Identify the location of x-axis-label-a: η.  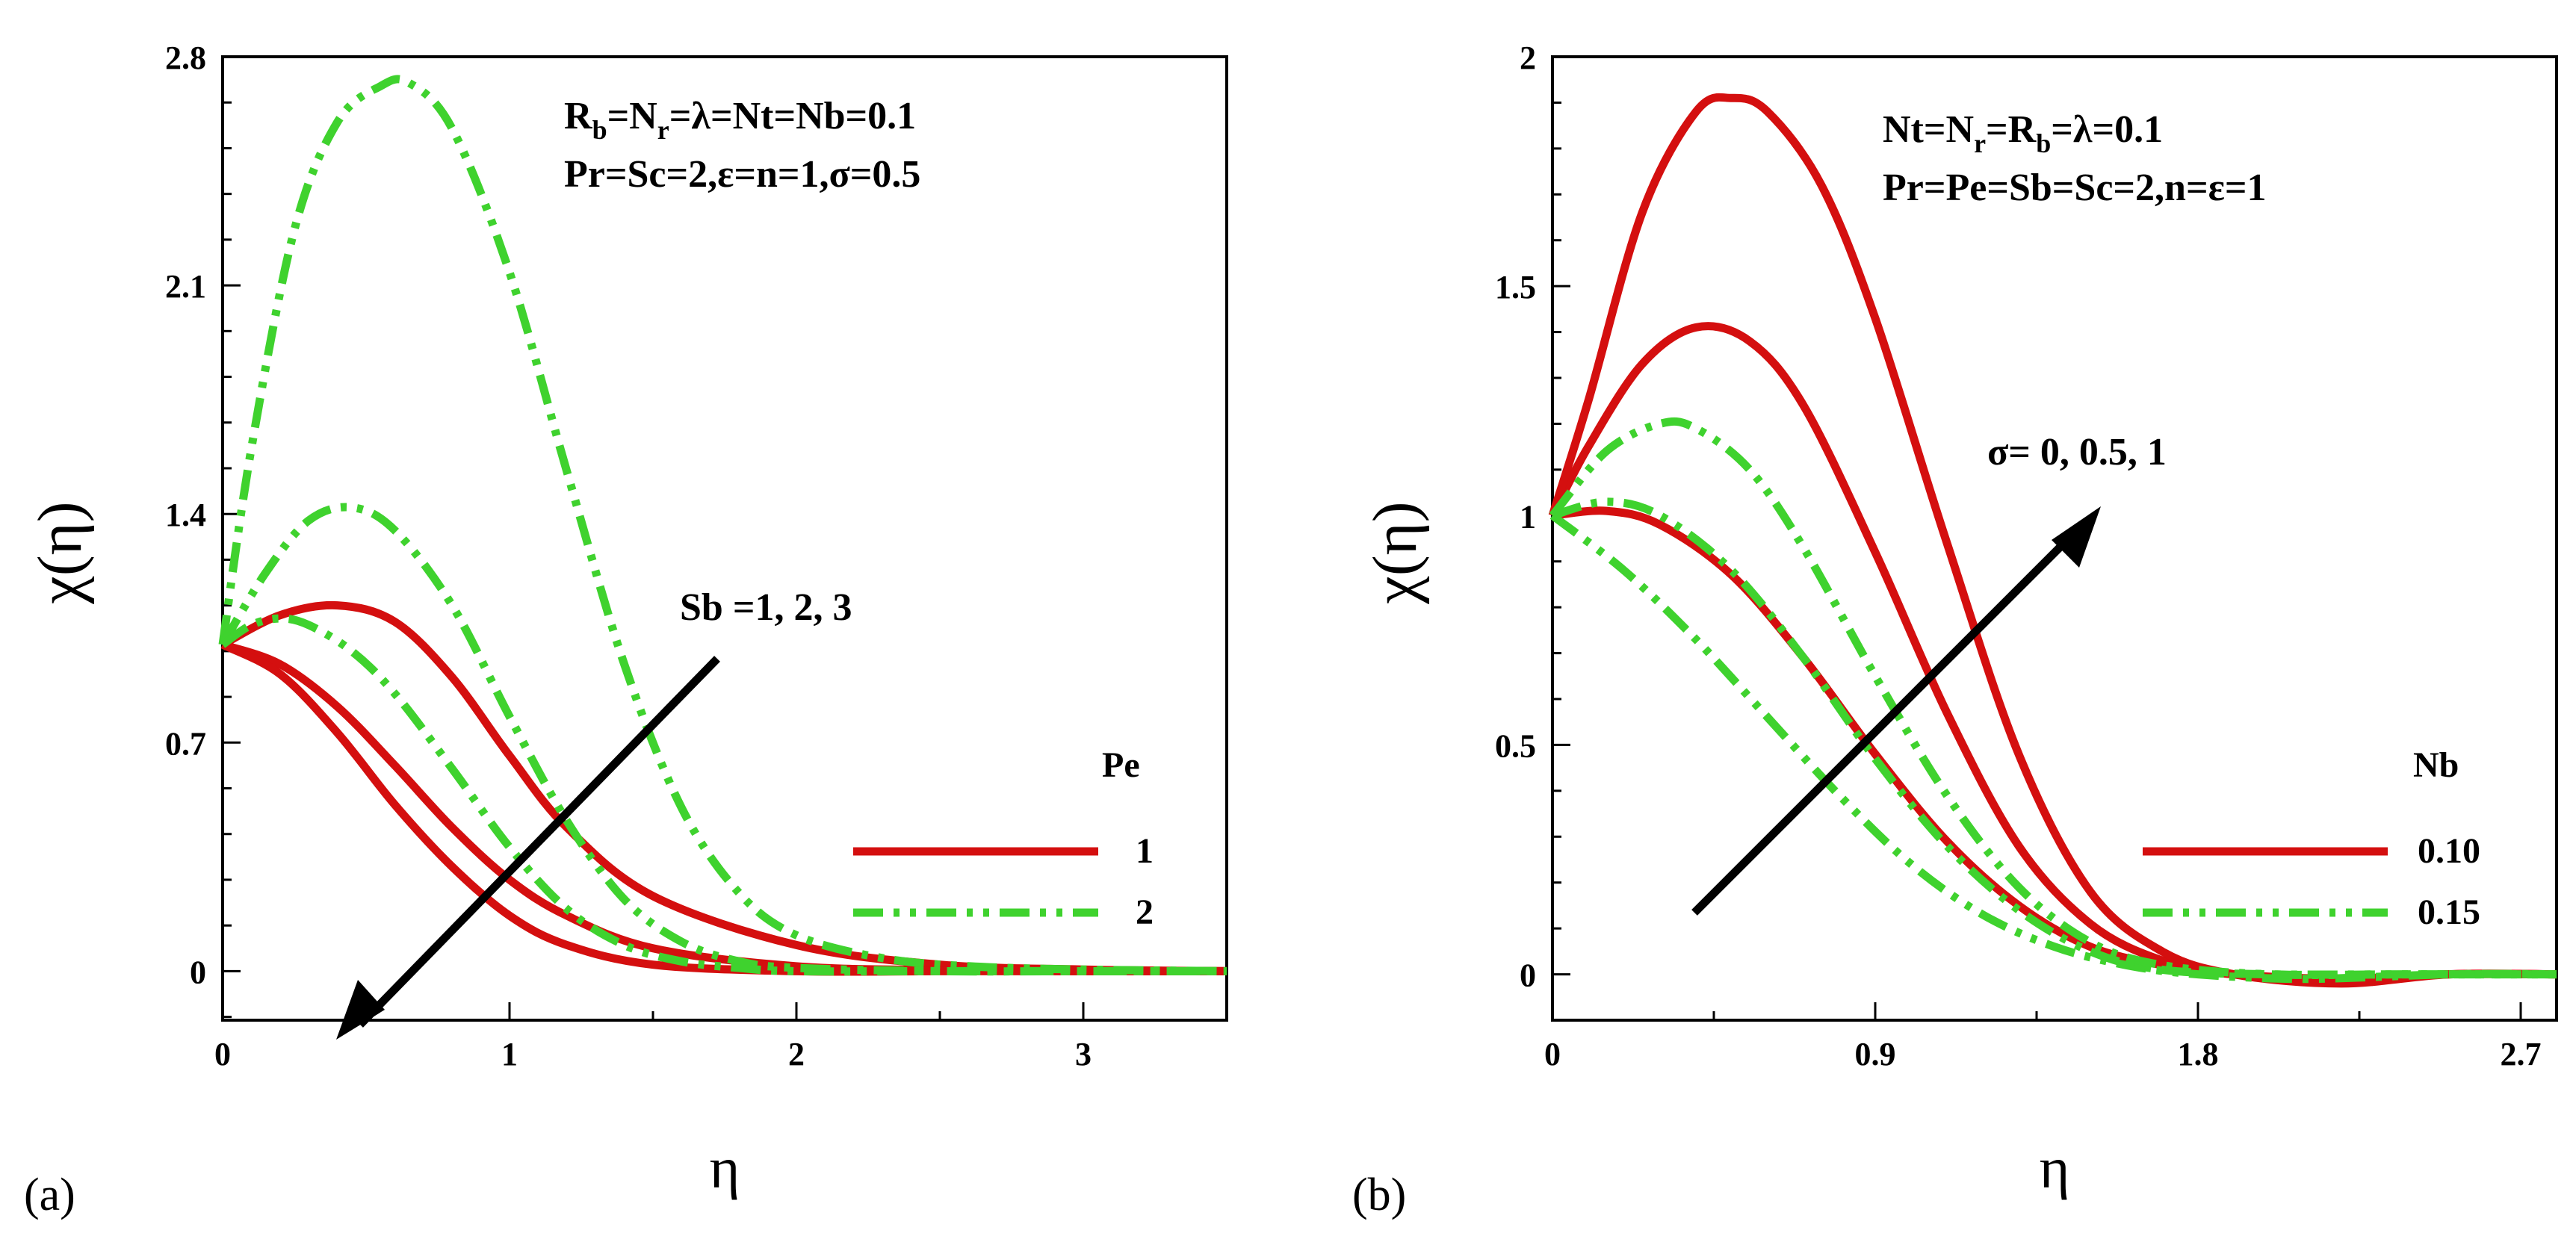
(725, 1167).